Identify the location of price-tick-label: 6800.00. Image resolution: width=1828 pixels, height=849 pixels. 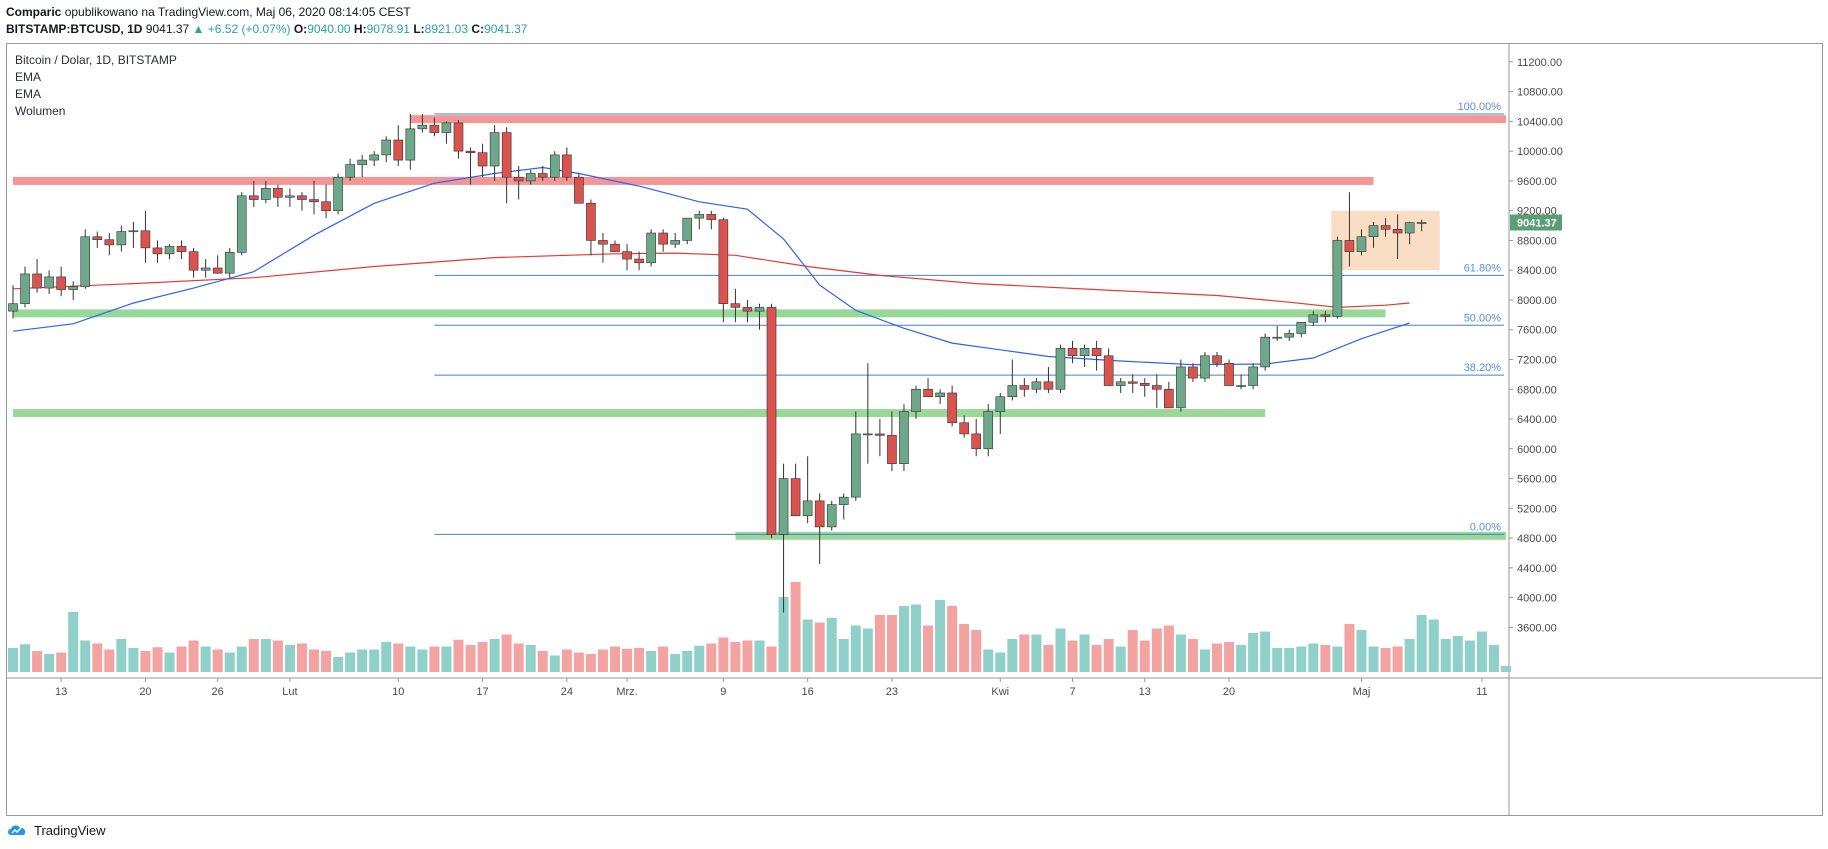
(1537, 390).